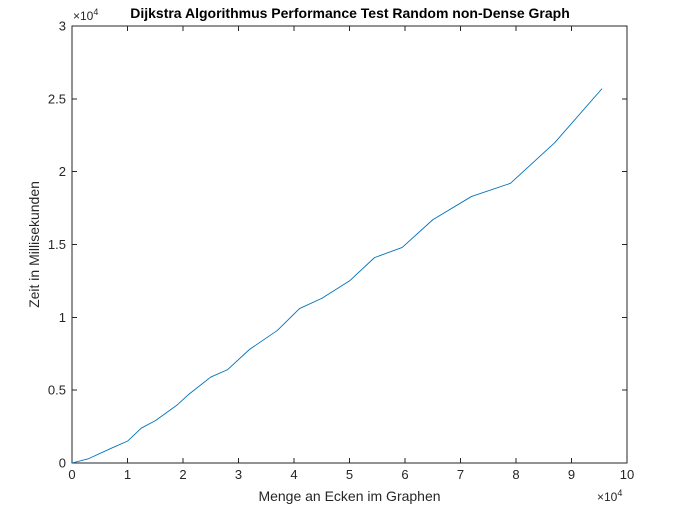 This screenshot has height=518, width=675. I want to click on y-tick-label: 1, so click(62, 317).